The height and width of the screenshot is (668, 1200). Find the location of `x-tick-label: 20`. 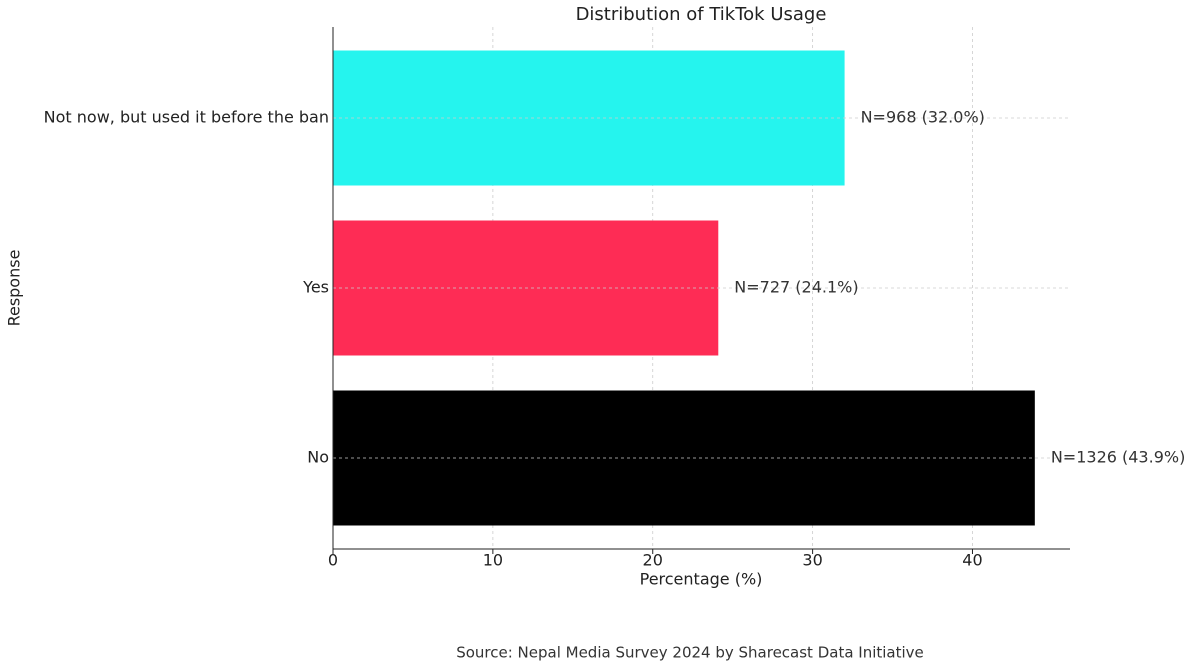

x-tick-label: 20 is located at coordinates (653, 560).